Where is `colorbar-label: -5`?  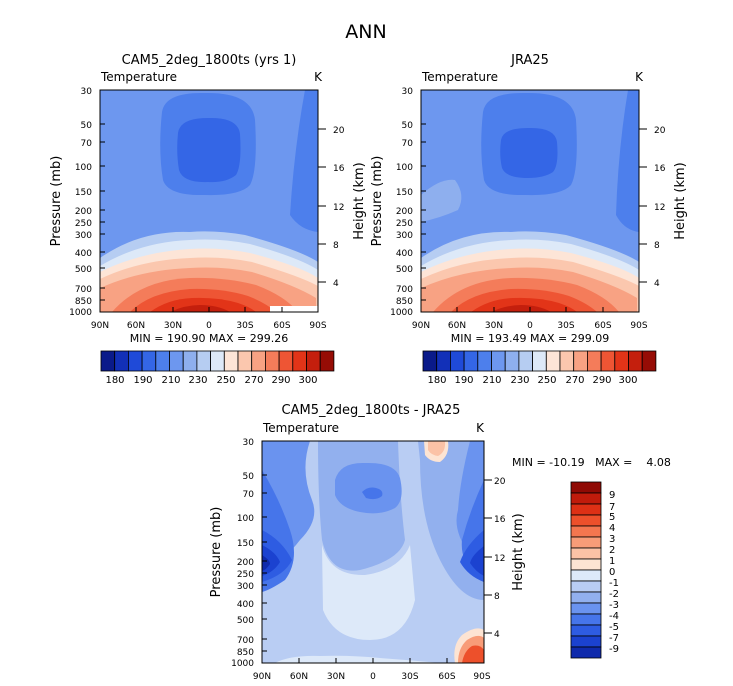 colorbar-label: -5 is located at coordinates (614, 627).